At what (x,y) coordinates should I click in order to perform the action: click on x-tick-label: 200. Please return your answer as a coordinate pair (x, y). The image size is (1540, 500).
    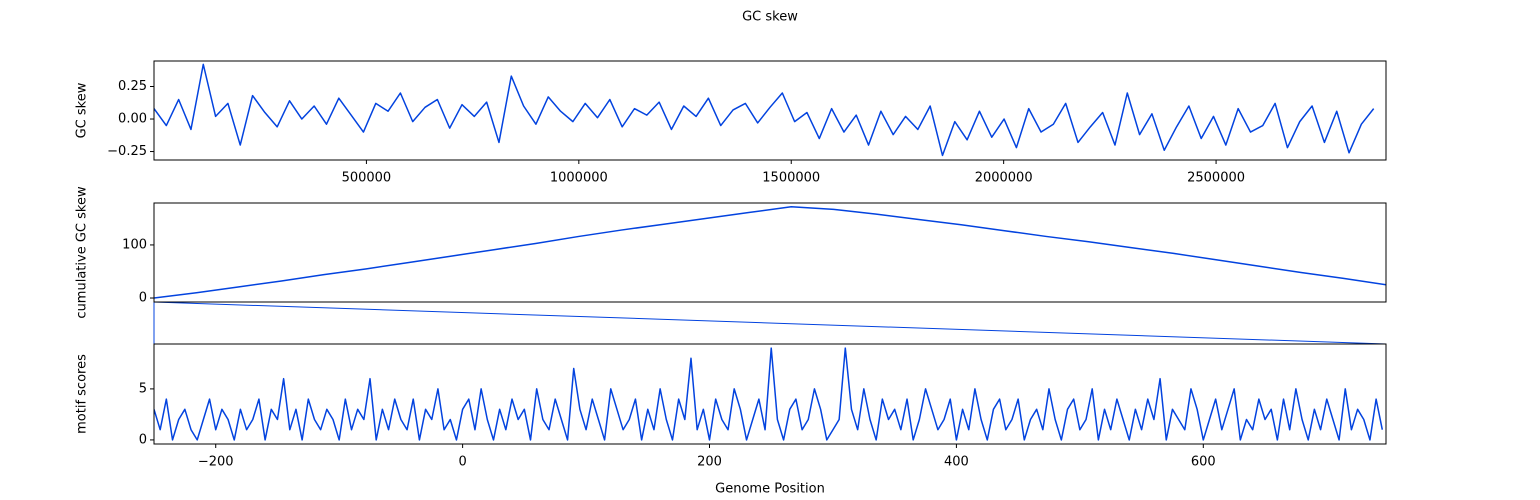
    Looking at the image, I should click on (709, 462).